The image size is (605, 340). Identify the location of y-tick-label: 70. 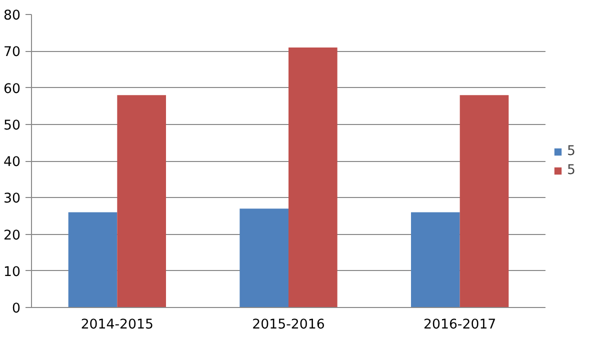
(12, 52).